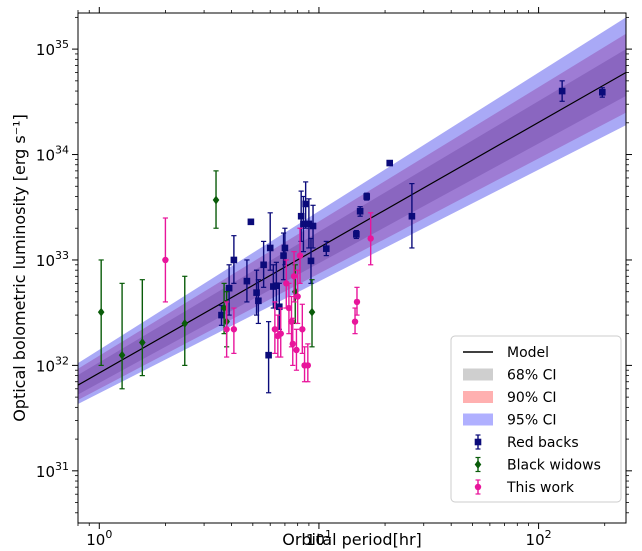 The width and height of the screenshot is (642, 551). Describe the element at coordinates (352, 539) in the screenshot. I see `x-axis-label: Orbital period[hr]` at that location.